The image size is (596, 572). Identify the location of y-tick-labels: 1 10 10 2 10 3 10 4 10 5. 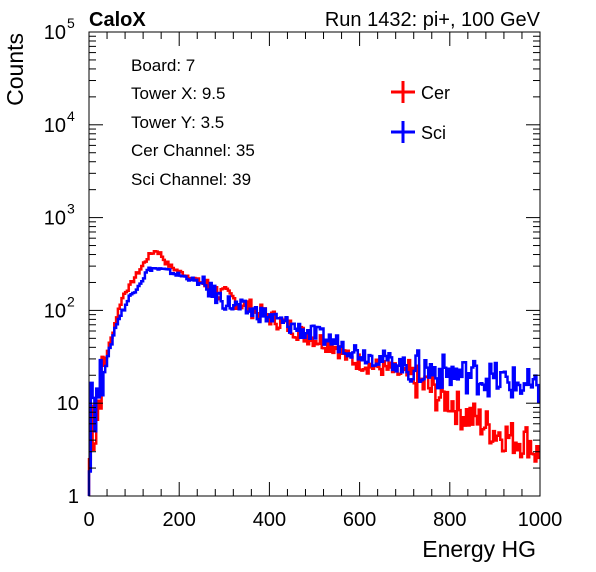
(61, 261).